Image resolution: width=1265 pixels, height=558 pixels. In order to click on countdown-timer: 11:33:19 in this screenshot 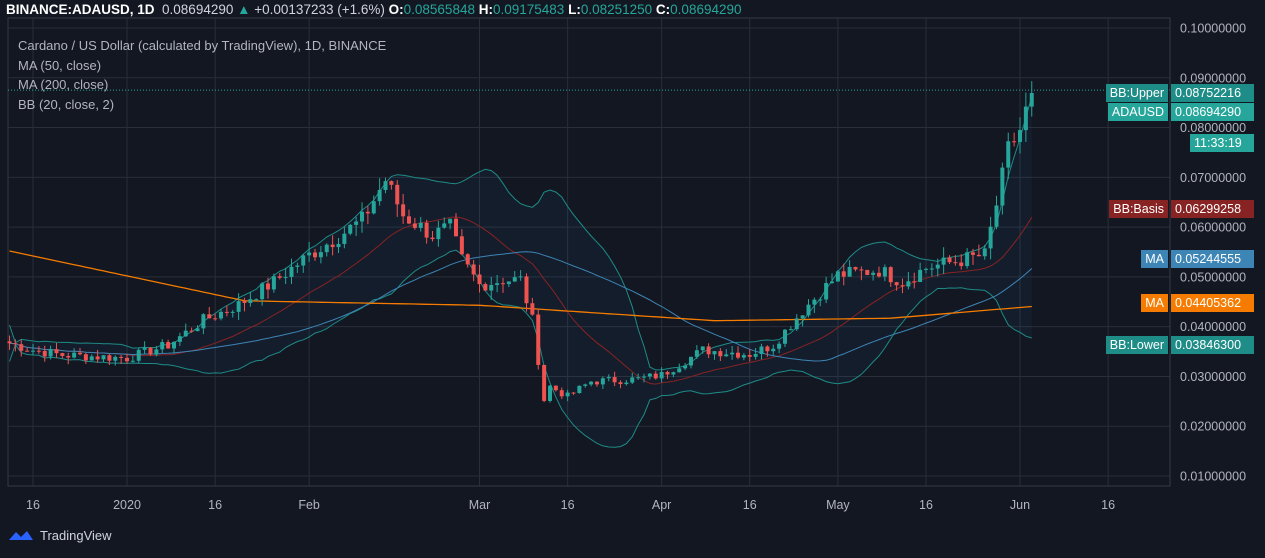, I will do `click(1222, 143)`.